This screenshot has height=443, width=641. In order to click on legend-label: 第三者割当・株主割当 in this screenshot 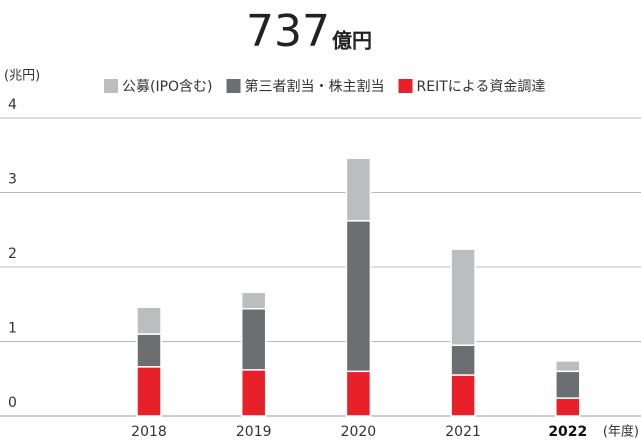, I will do `click(315, 86)`.